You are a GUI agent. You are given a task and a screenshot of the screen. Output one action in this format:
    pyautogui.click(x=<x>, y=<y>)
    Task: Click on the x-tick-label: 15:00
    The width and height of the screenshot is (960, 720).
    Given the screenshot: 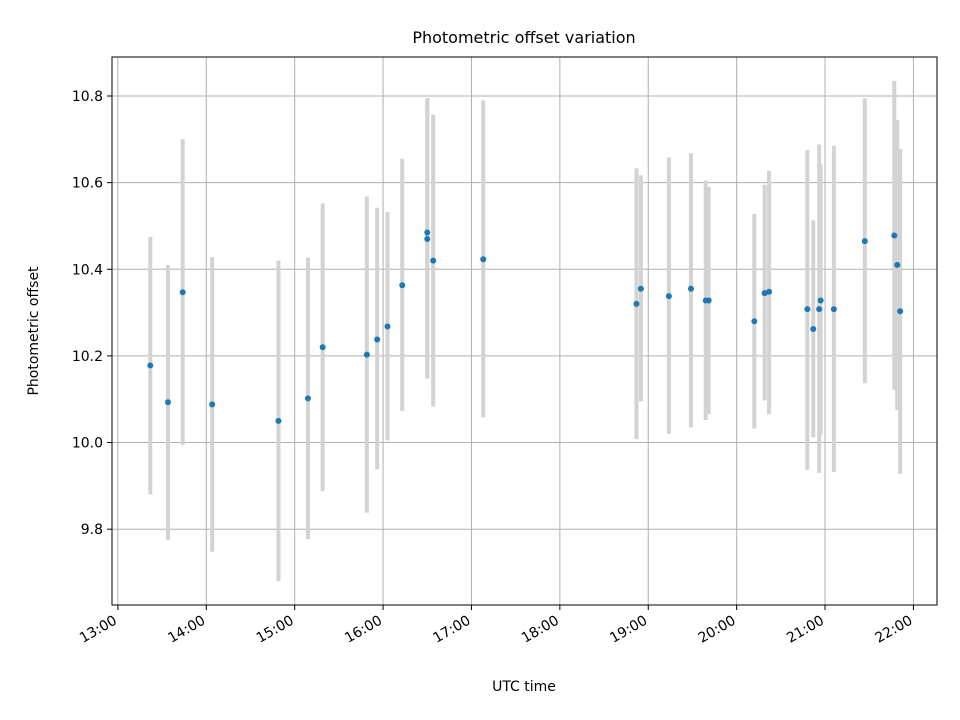 What is the action you would take?
    pyautogui.click(x=275, y=630)
    